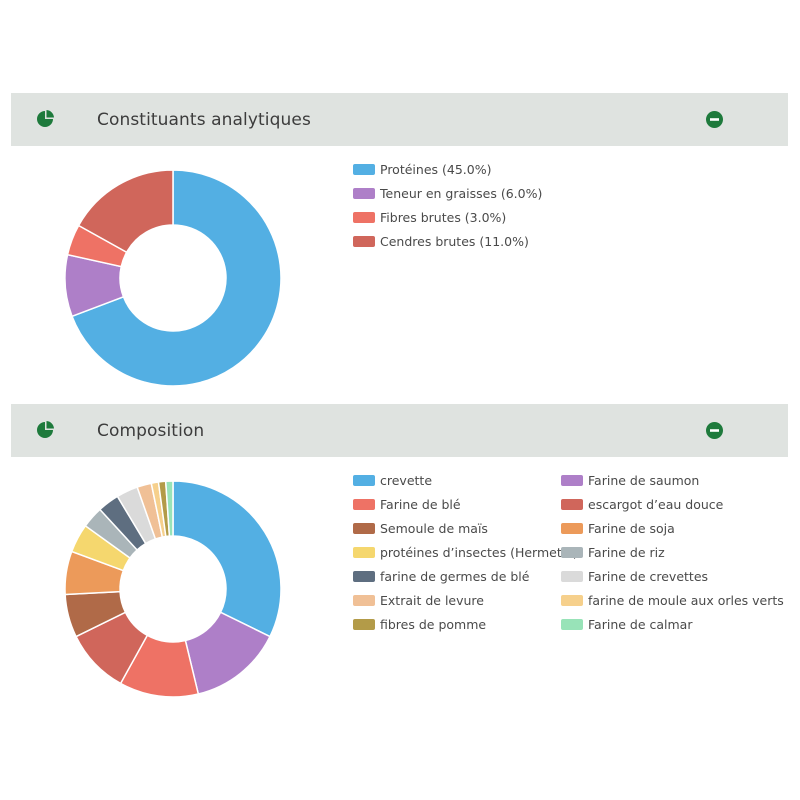 The width and height of the screenshot is (800, 800). What do you see at coordinates (434, 528) in the screenshot?
I see `legend-label: Semoule de maïs` at bounding box center [434, 528].